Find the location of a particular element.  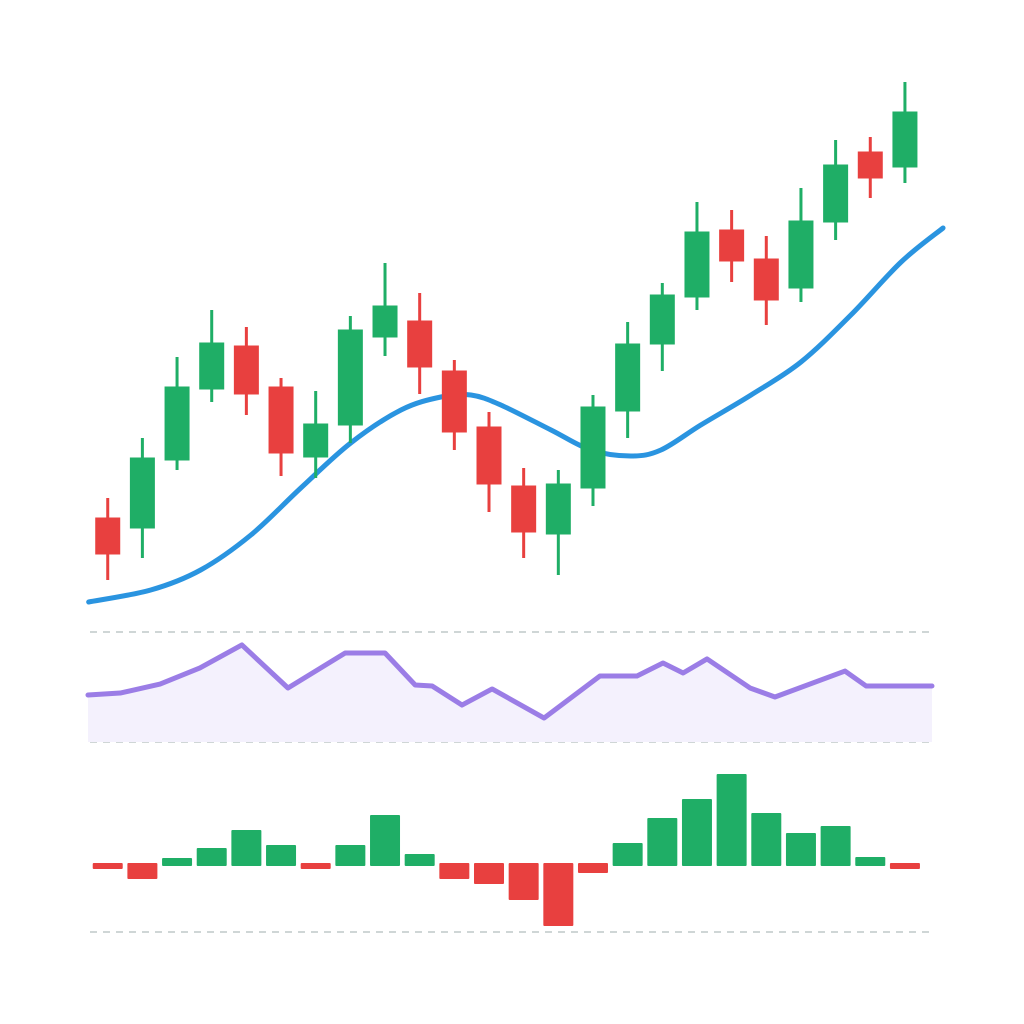

oscillator-line is located at coordinates (510, 681).